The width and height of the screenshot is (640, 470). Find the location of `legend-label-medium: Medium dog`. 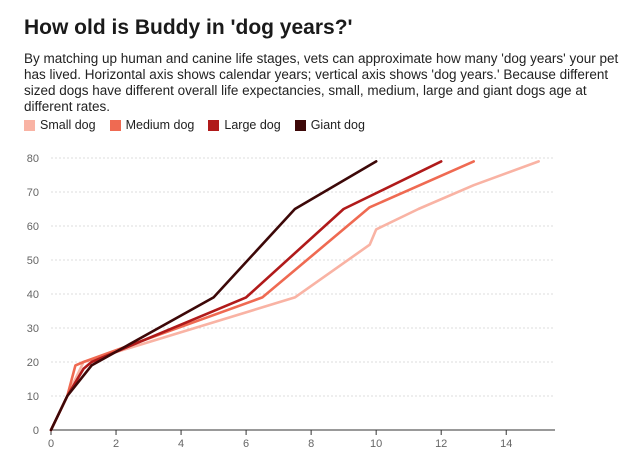

legend-label-medium: Medium dog is located at coordinates (160, 125).